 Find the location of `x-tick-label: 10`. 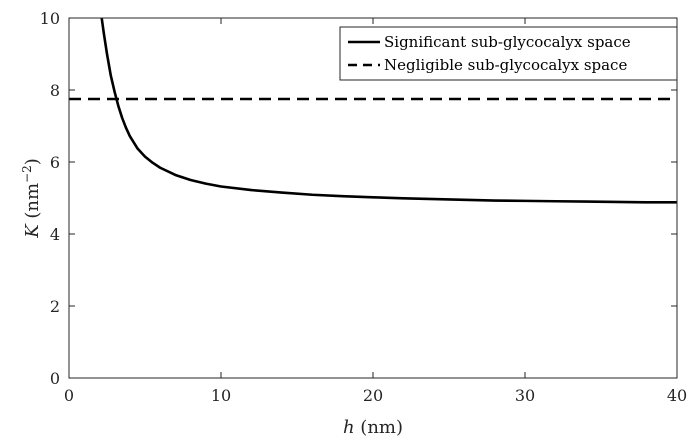

x-tick-label: 10 is located at coordinates (221, 395).